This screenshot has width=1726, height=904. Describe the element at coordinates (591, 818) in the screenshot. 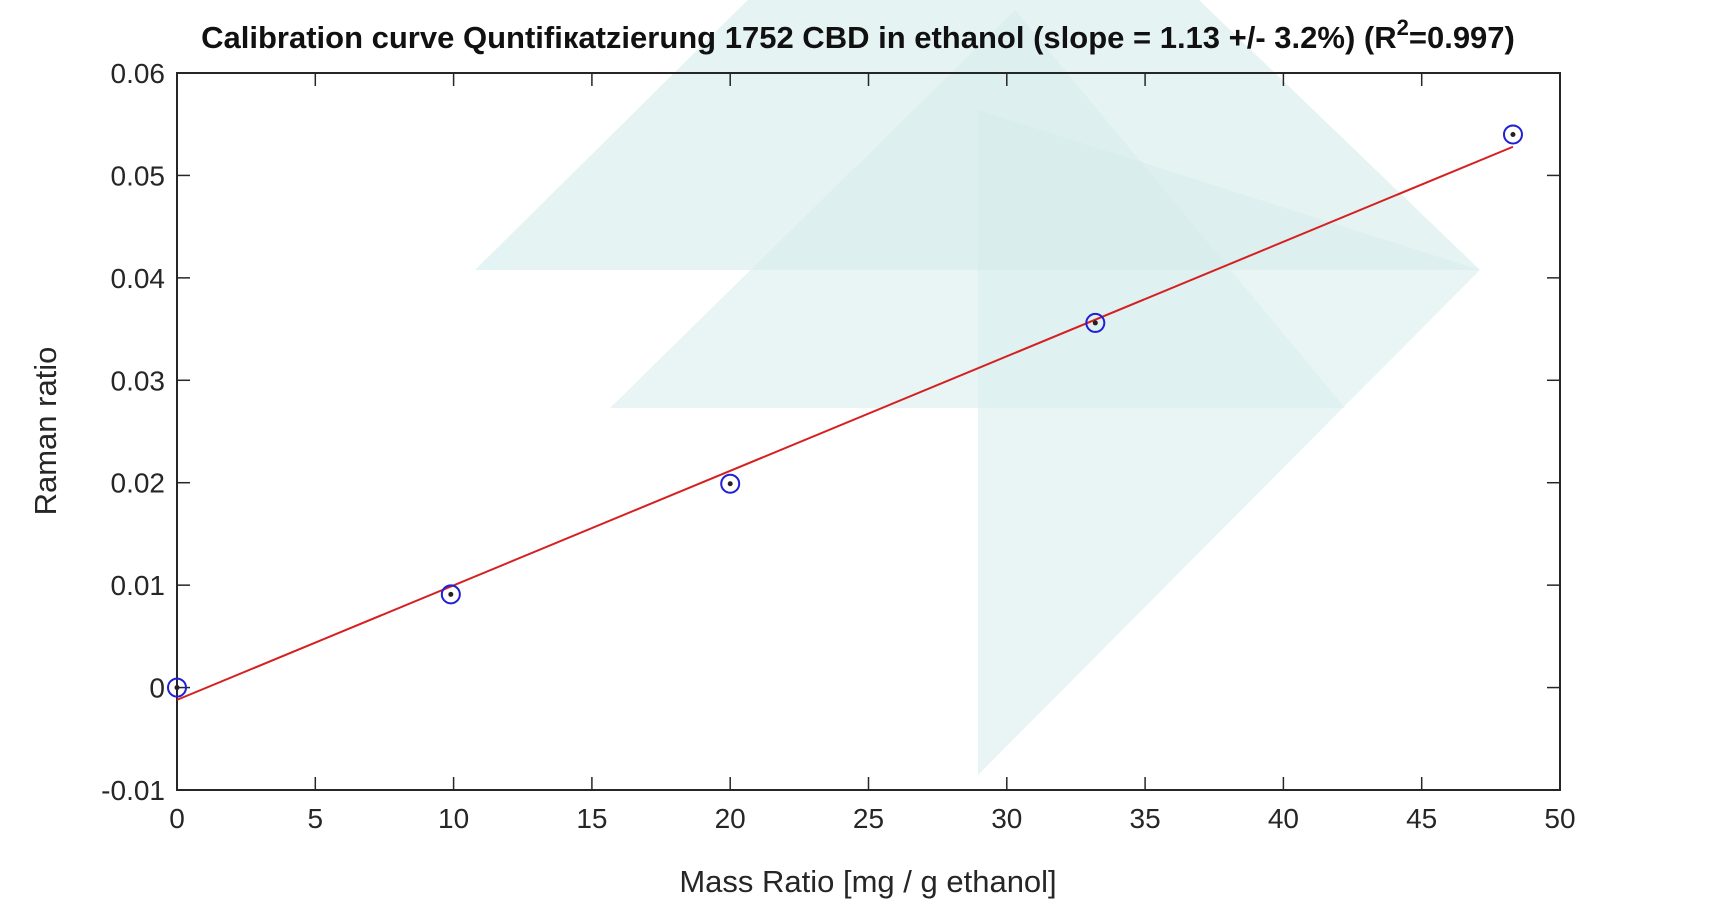

I see `x-tick-label: 15` at that location.